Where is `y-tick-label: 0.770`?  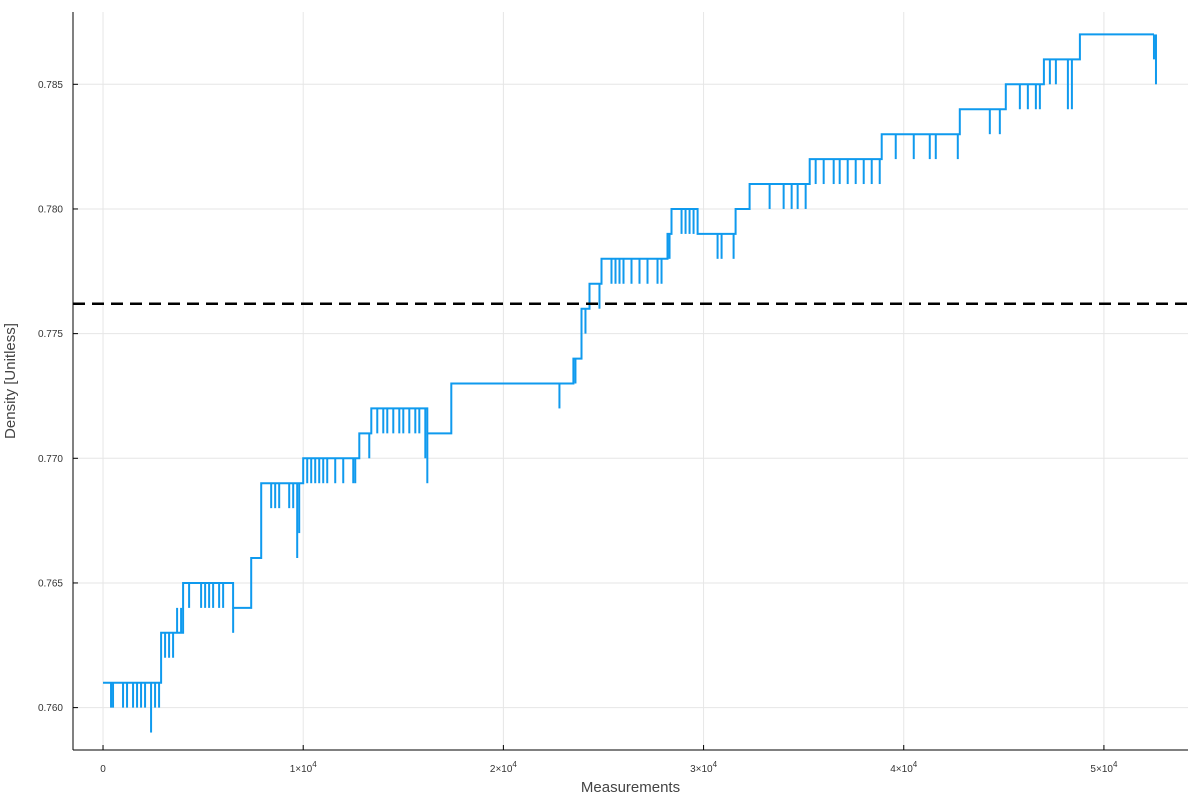
y-tick-label: 0.770 is located at coordinates (50, 459).